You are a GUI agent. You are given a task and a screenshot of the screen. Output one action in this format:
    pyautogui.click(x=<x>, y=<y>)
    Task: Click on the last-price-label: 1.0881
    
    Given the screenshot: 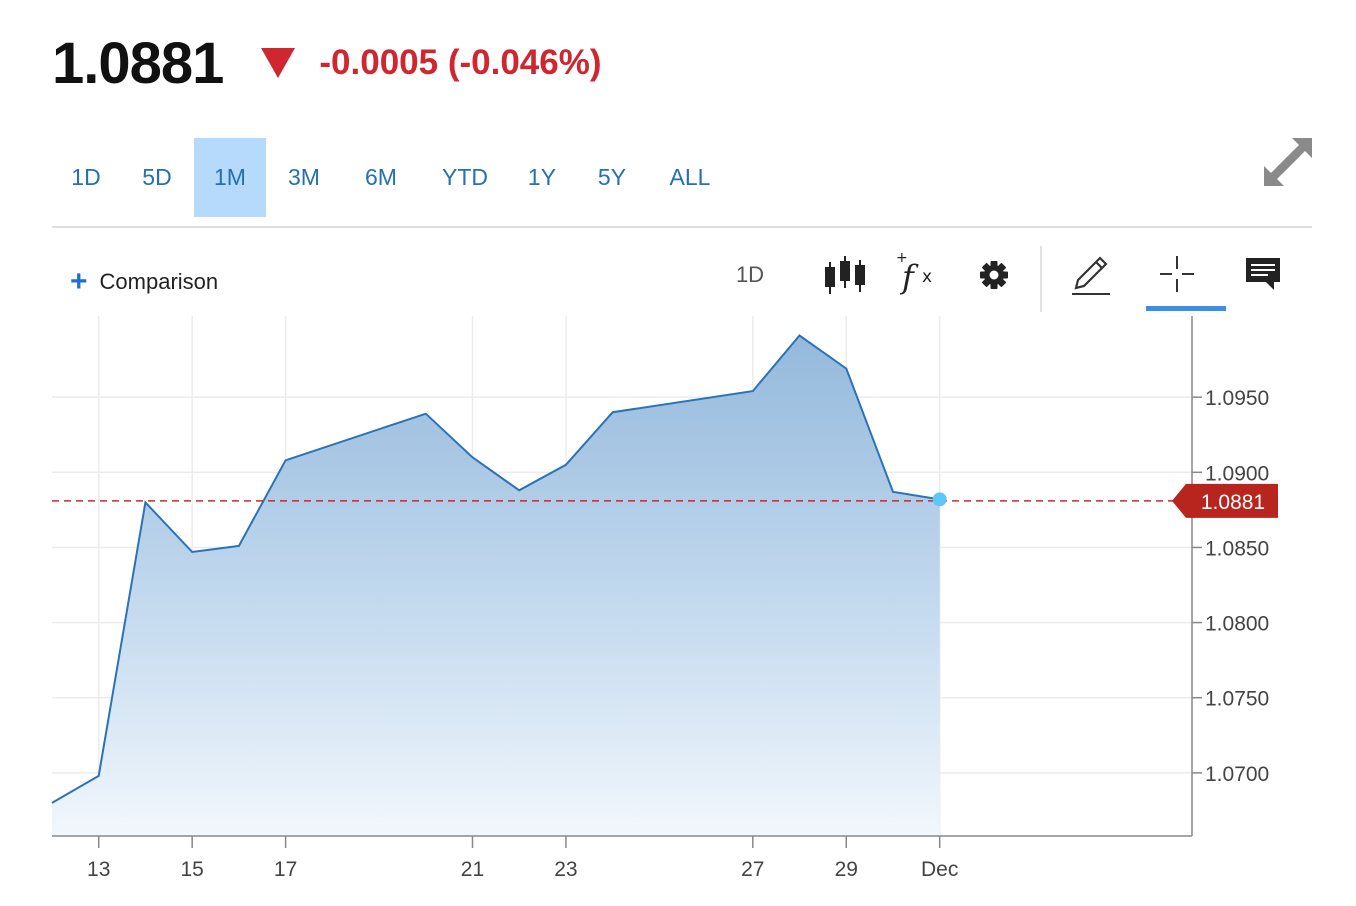 What is the action you would take?
    pyautogui.click(x=1225, y=500)
    